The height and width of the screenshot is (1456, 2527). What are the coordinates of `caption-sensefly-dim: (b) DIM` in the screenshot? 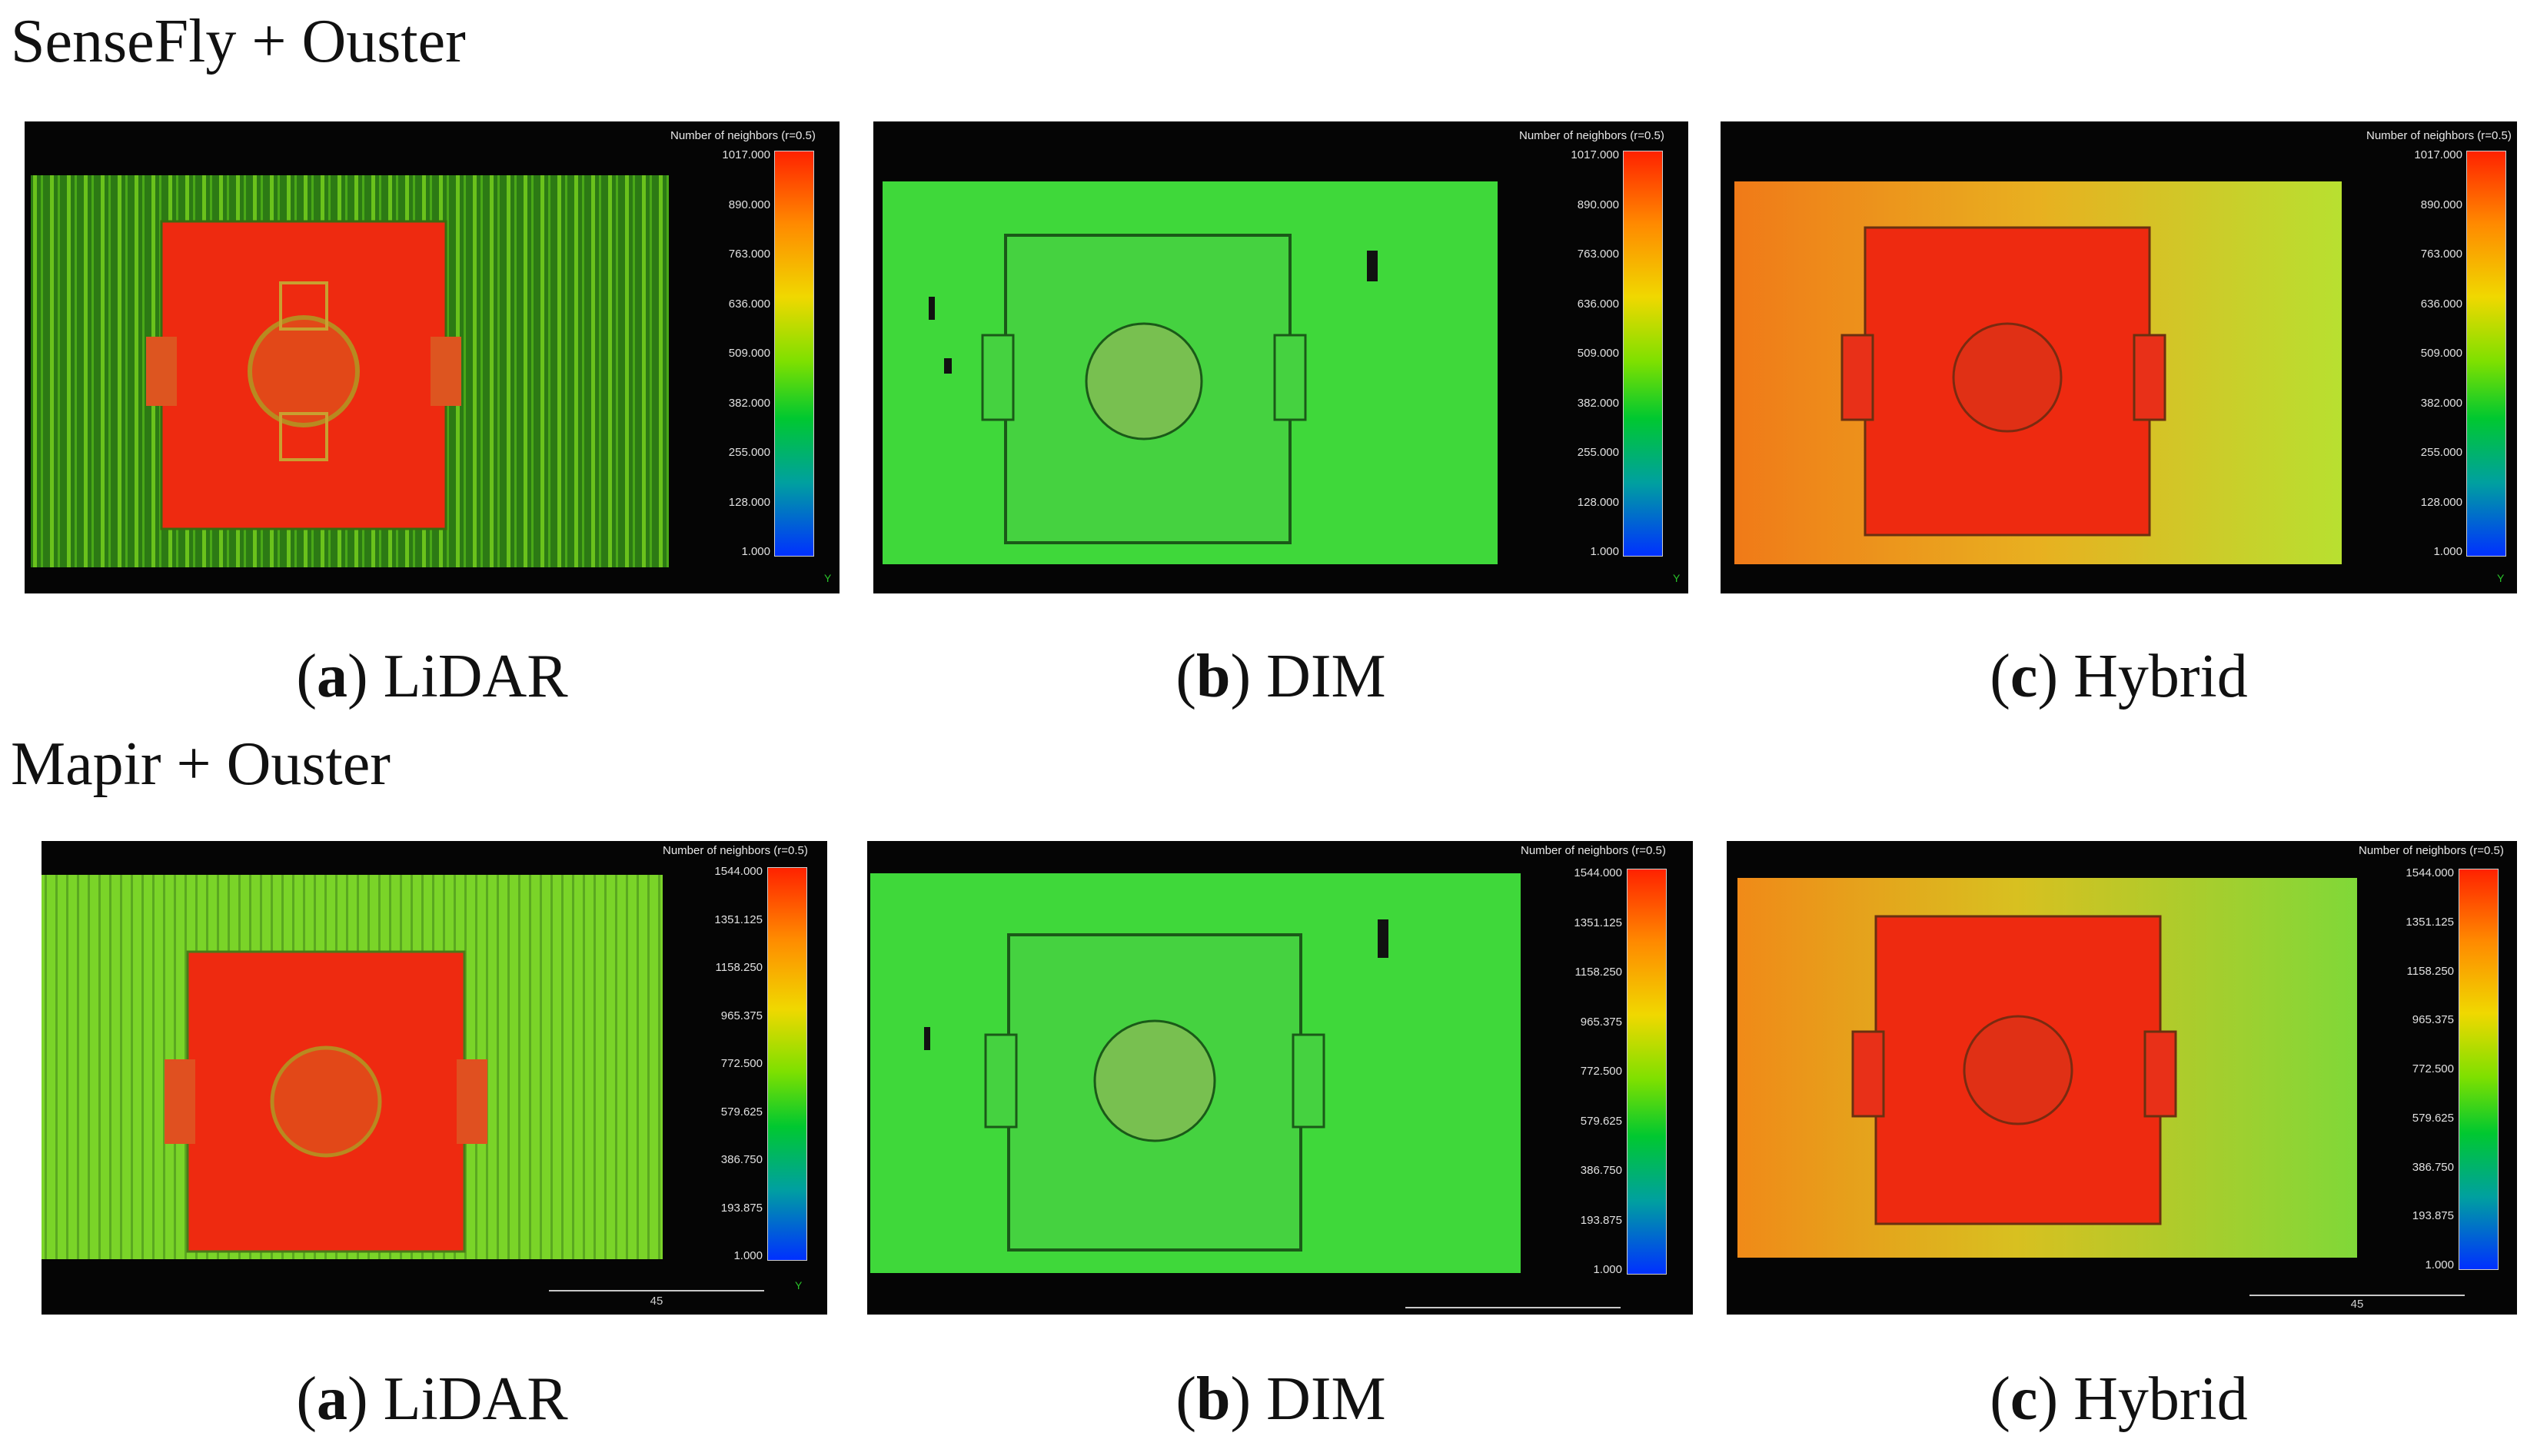 It's located at (1280, 676).